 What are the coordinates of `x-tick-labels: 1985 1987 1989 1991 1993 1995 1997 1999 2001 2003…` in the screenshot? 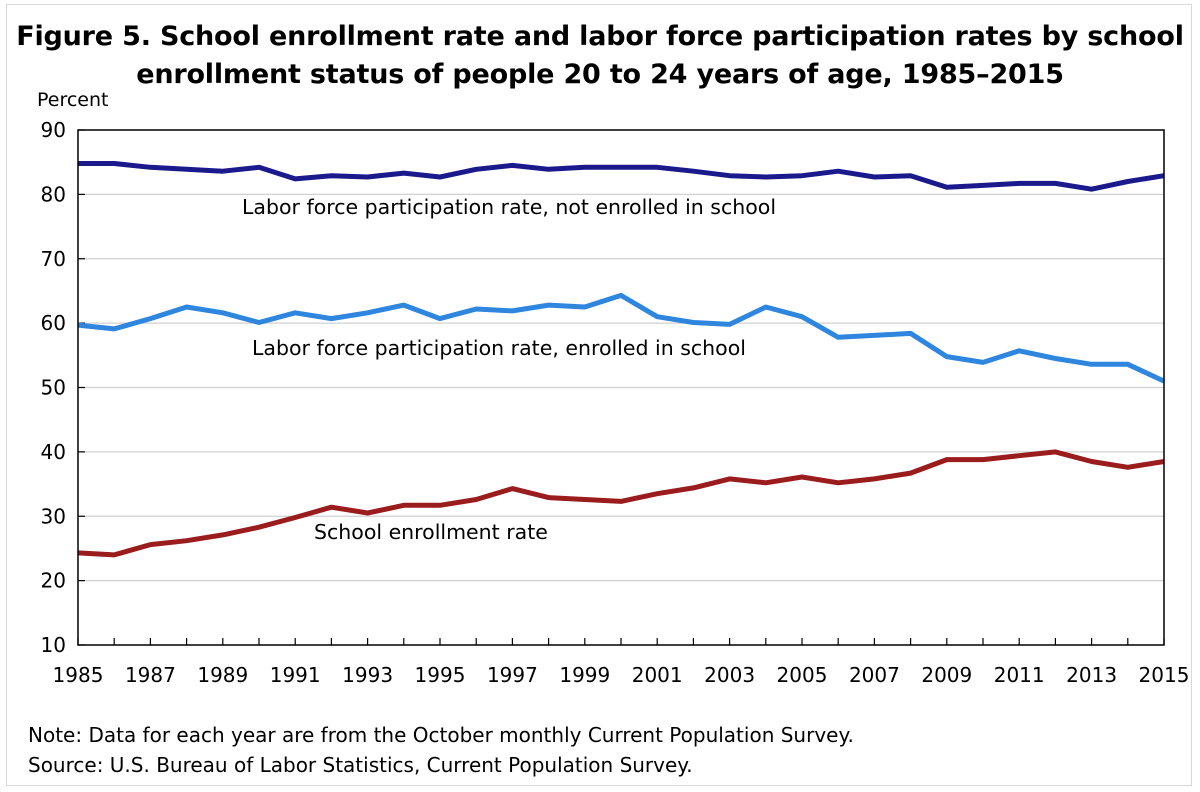 It's located at (621, 675).